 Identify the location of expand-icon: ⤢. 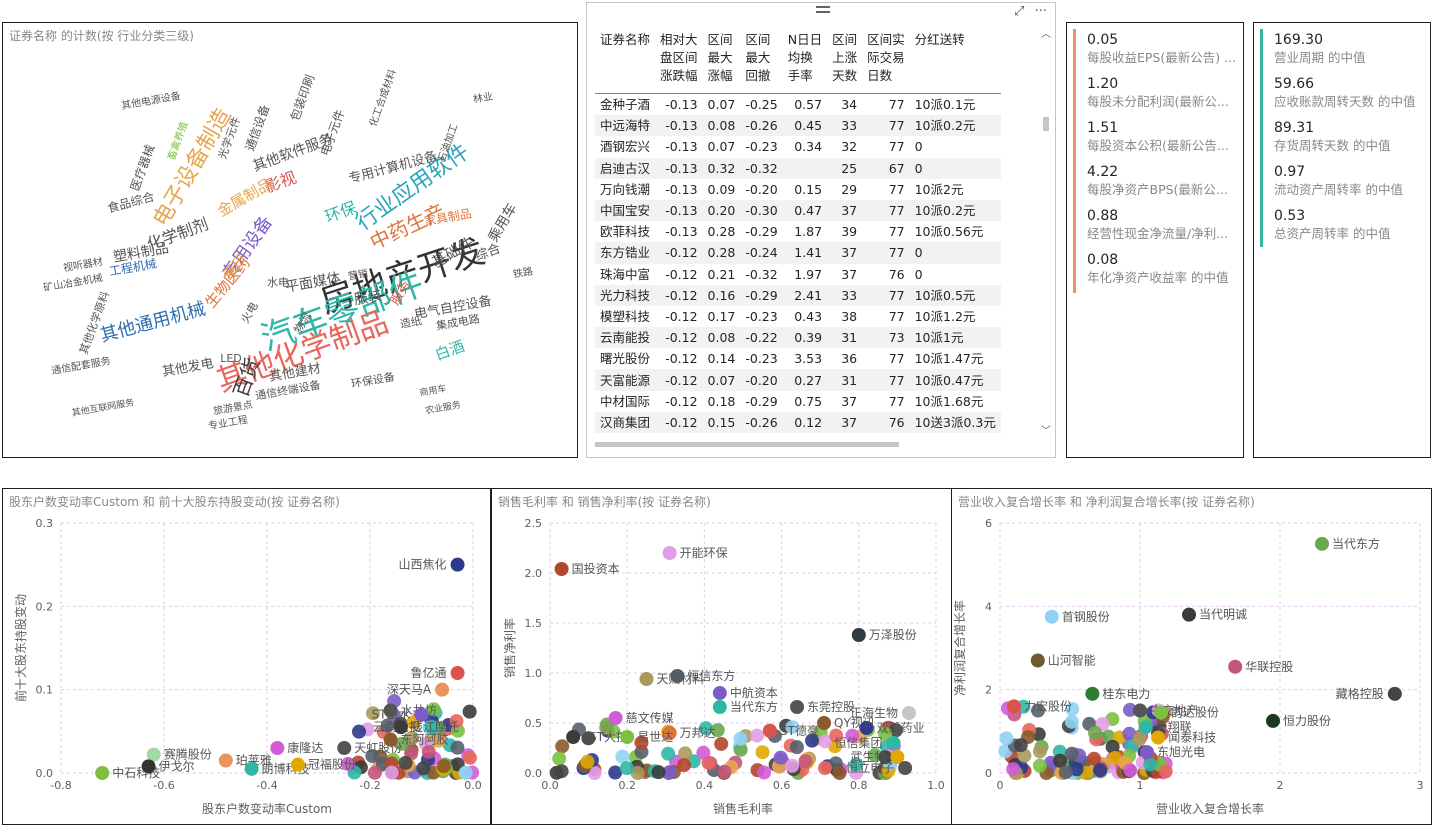
(1019, 11).